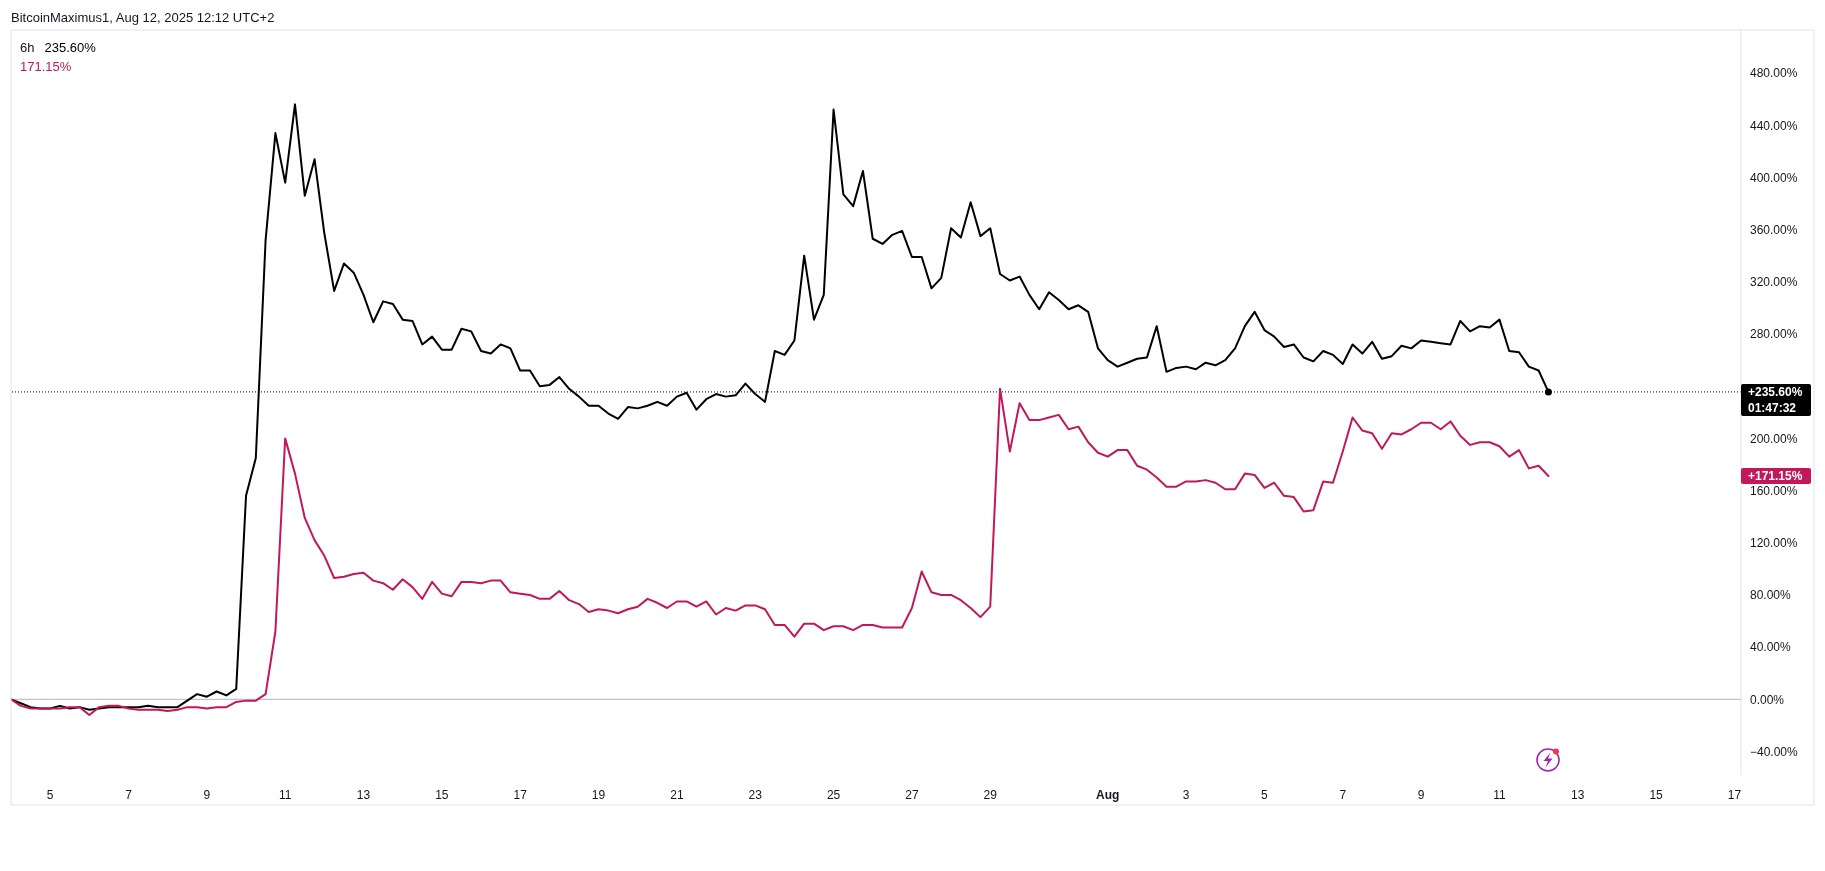  I want to click on text: BitcoinMaximus1, Aug 12, 2025 12:12 UTC+2, so click(143, 17).